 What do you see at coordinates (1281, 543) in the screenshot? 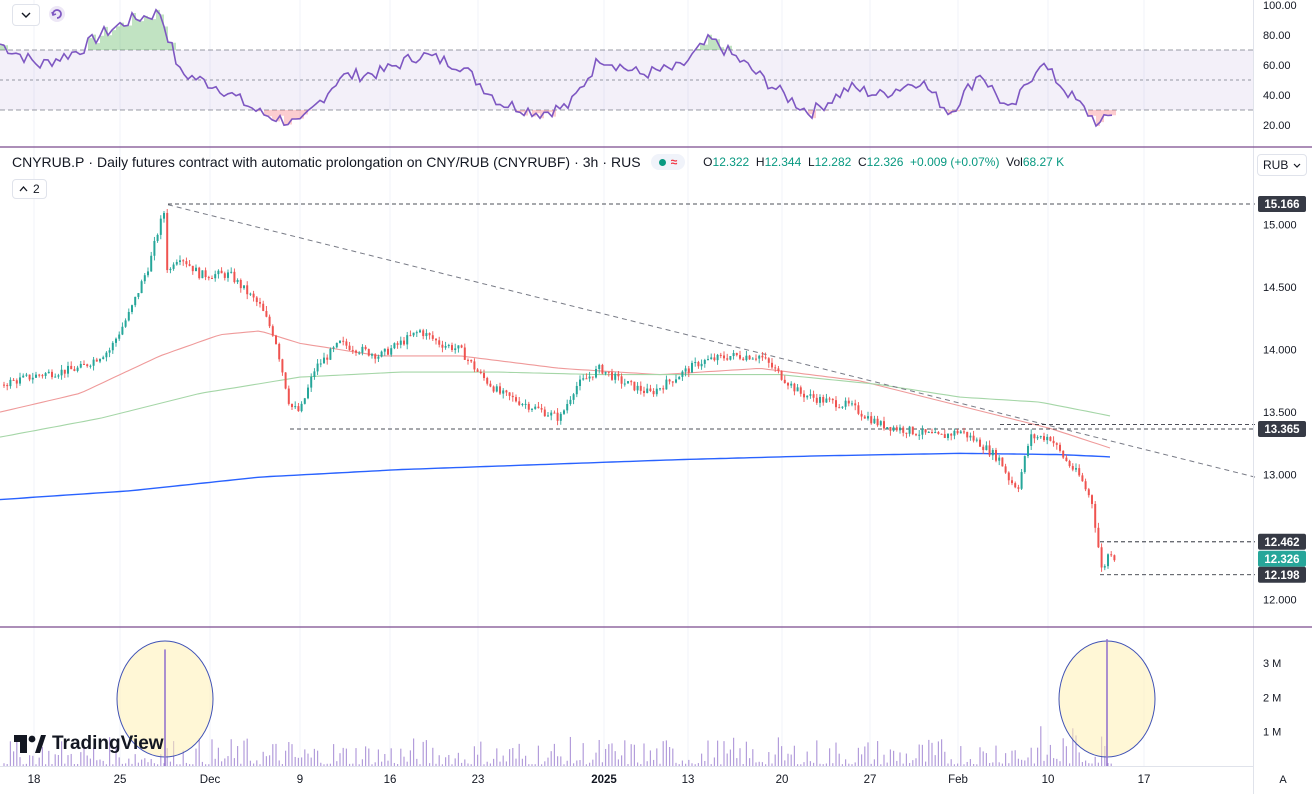
I see `price-label-text: 12.462` at bounding box center [1281, 543].